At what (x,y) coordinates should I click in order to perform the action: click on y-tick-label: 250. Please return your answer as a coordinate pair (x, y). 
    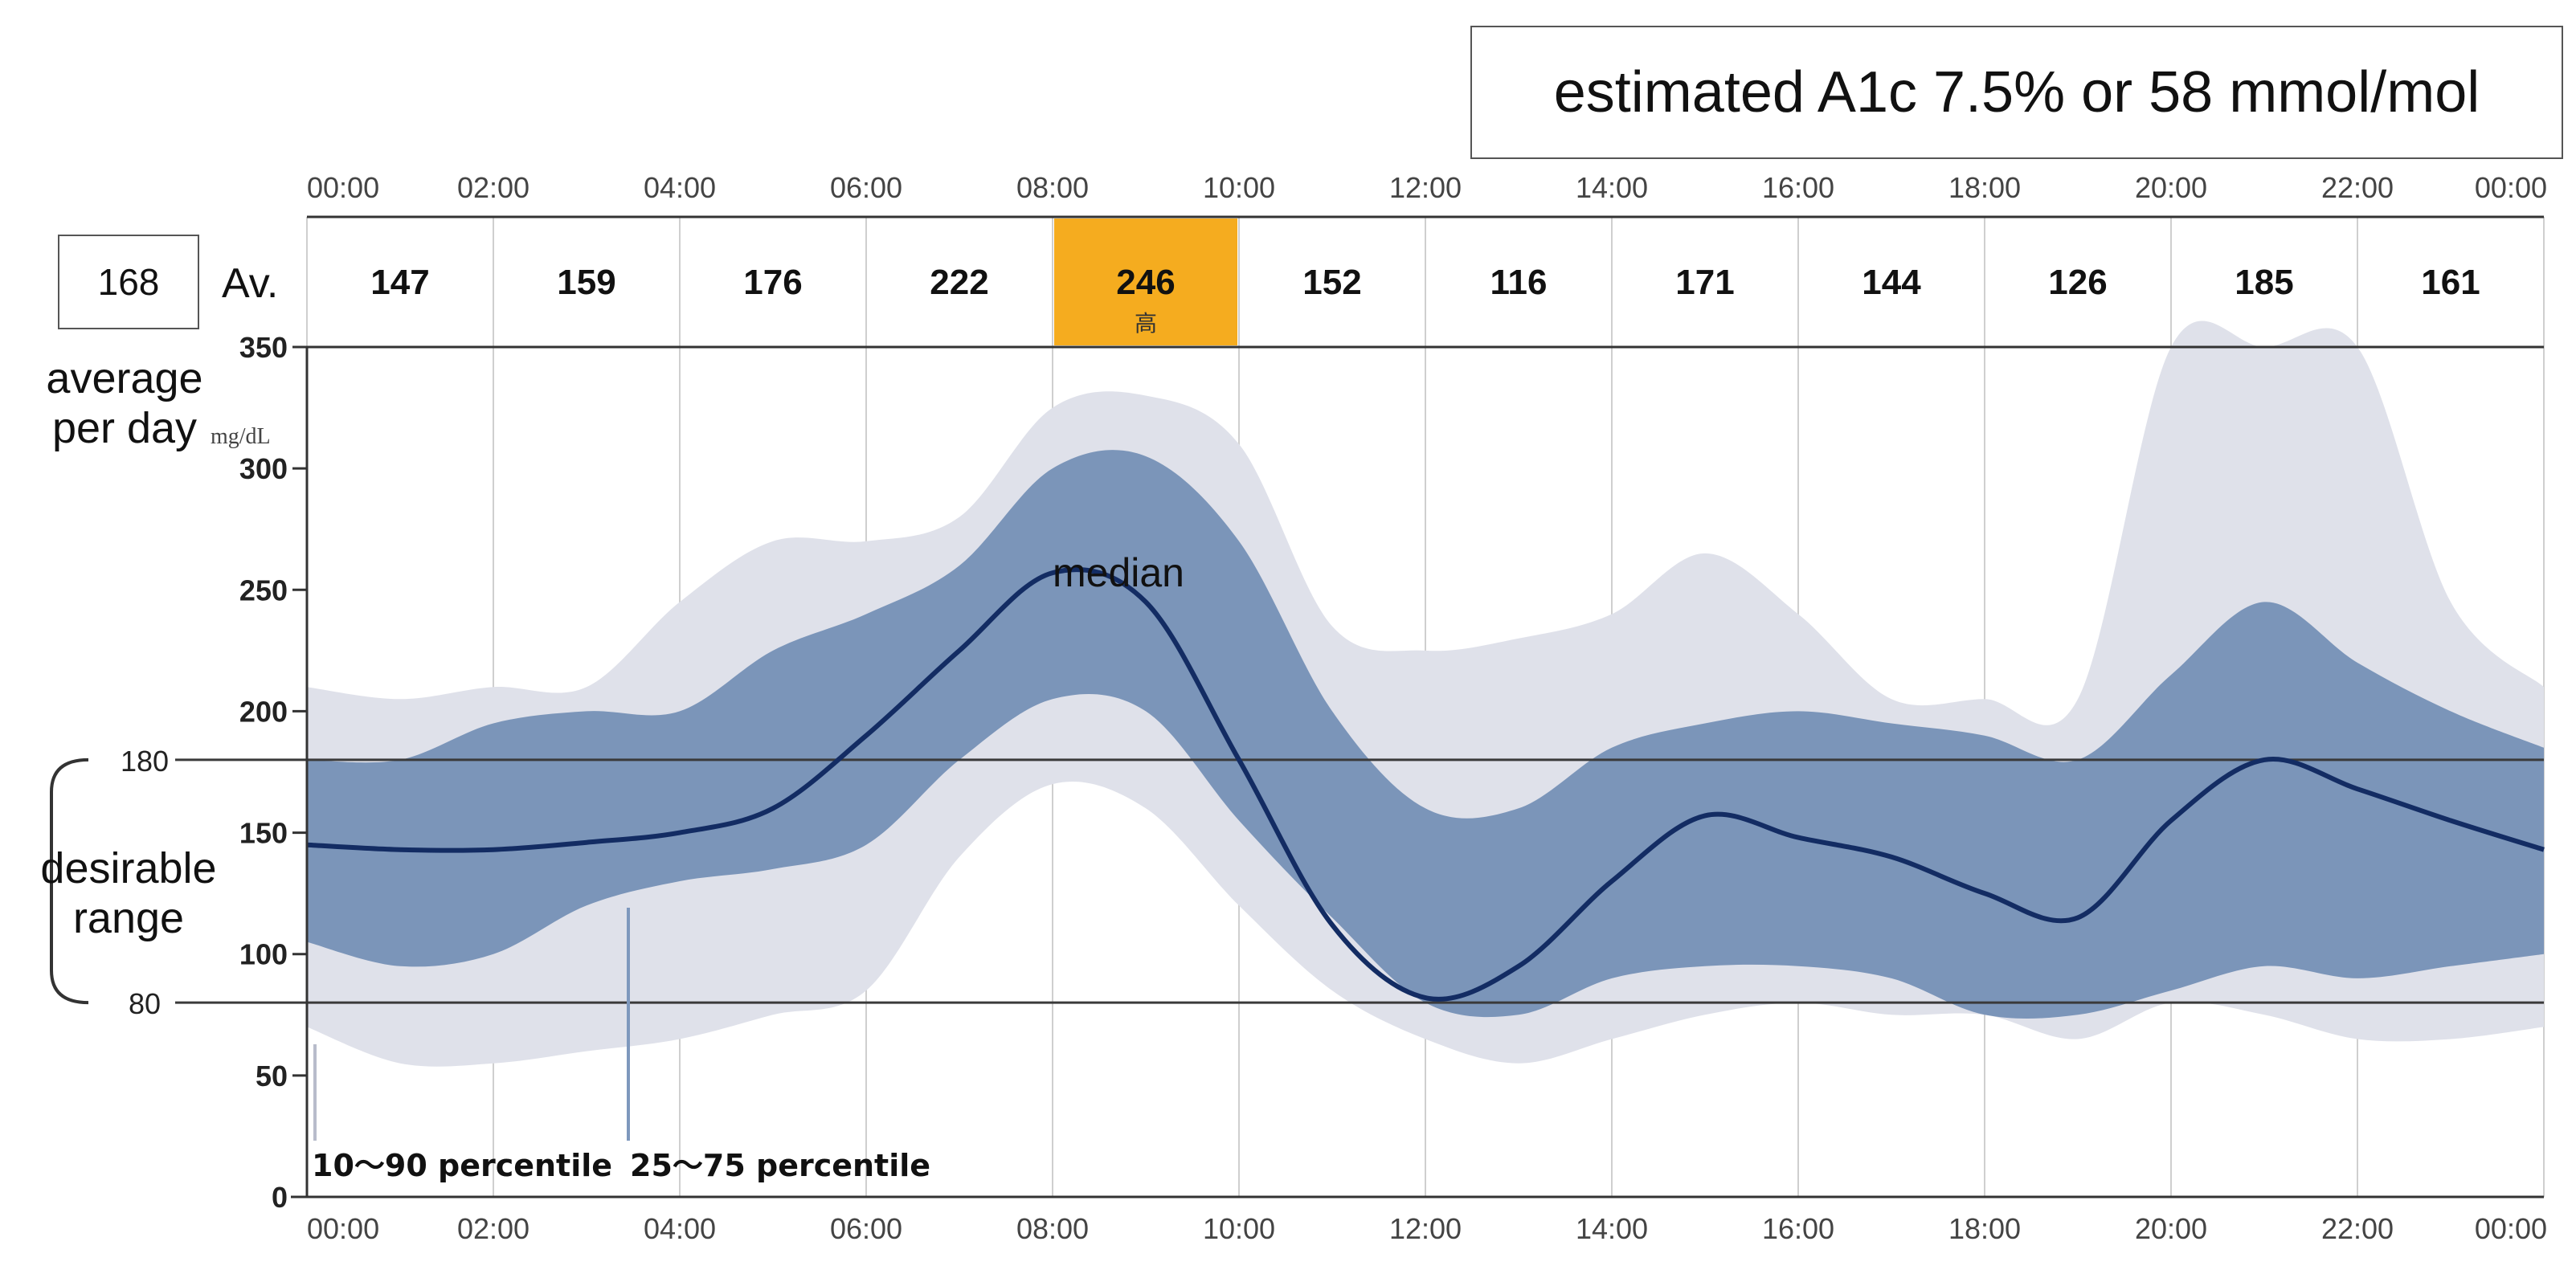
    Looking at the image, I should click on (264, 590).